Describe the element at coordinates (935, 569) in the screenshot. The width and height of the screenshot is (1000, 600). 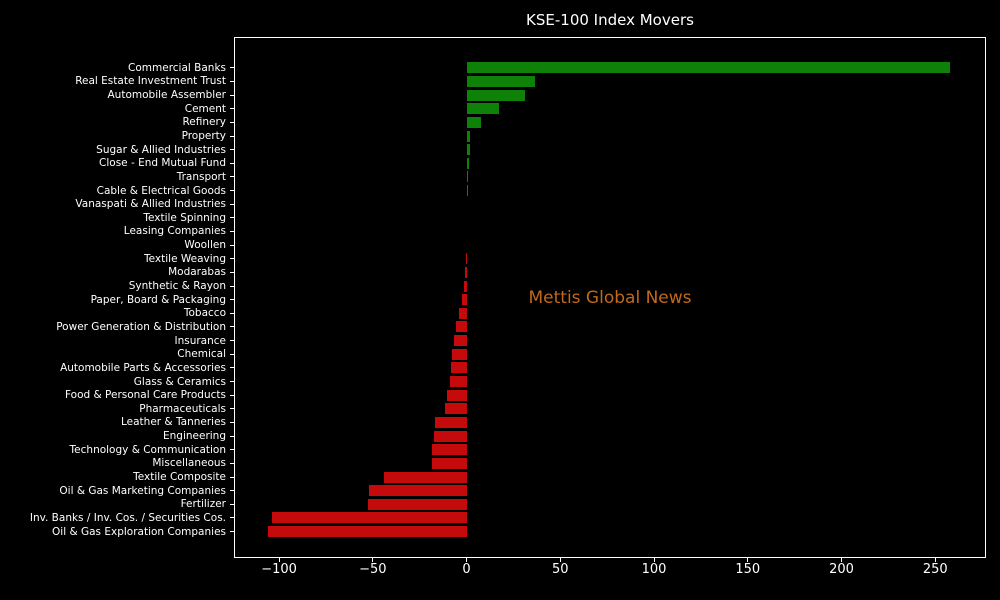
I see `x-tick-label: 250` at that location.